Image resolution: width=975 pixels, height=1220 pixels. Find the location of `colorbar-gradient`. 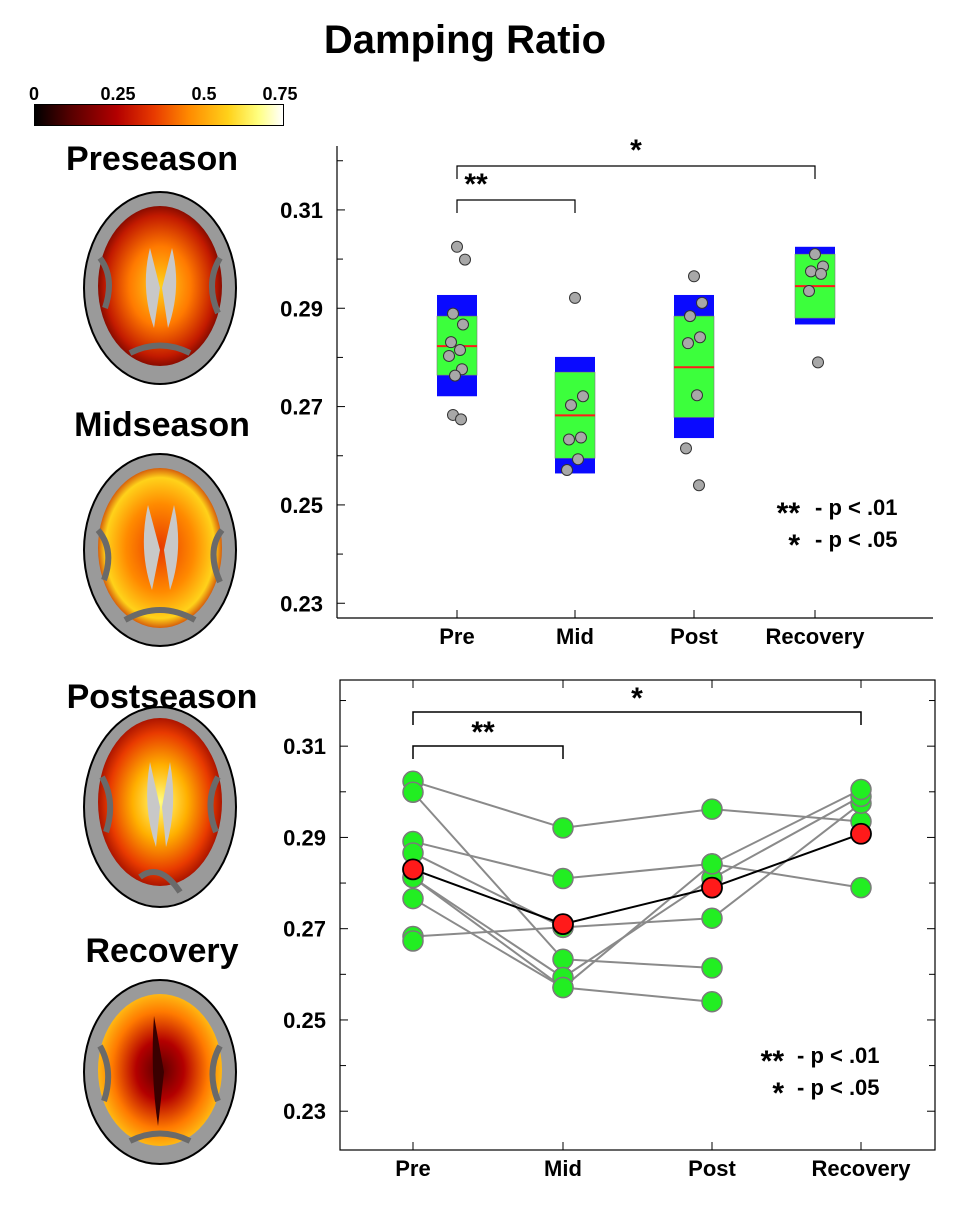

colorbar-gradient is located at coordinates (159, 115).